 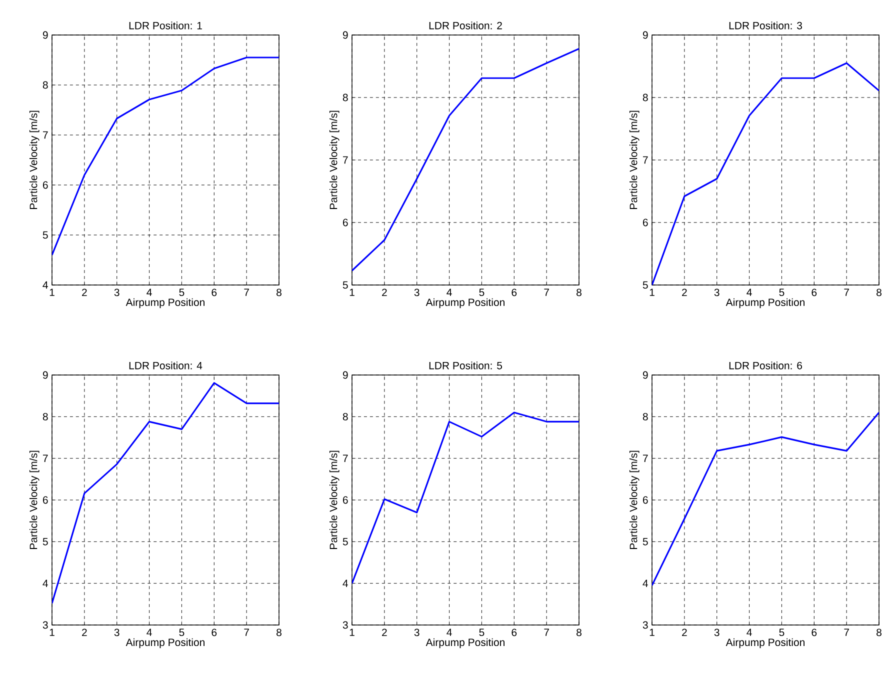 I want to click on chart-title: LDR Position: 3, so click(x=765, y=26).